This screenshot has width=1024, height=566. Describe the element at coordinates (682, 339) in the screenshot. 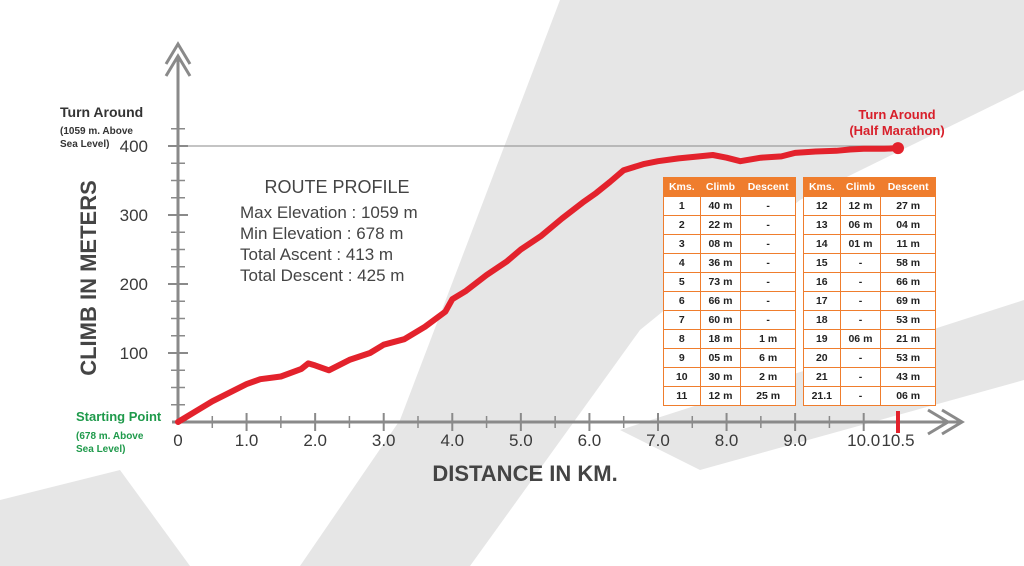

I see `cell-km: 8` at that location.